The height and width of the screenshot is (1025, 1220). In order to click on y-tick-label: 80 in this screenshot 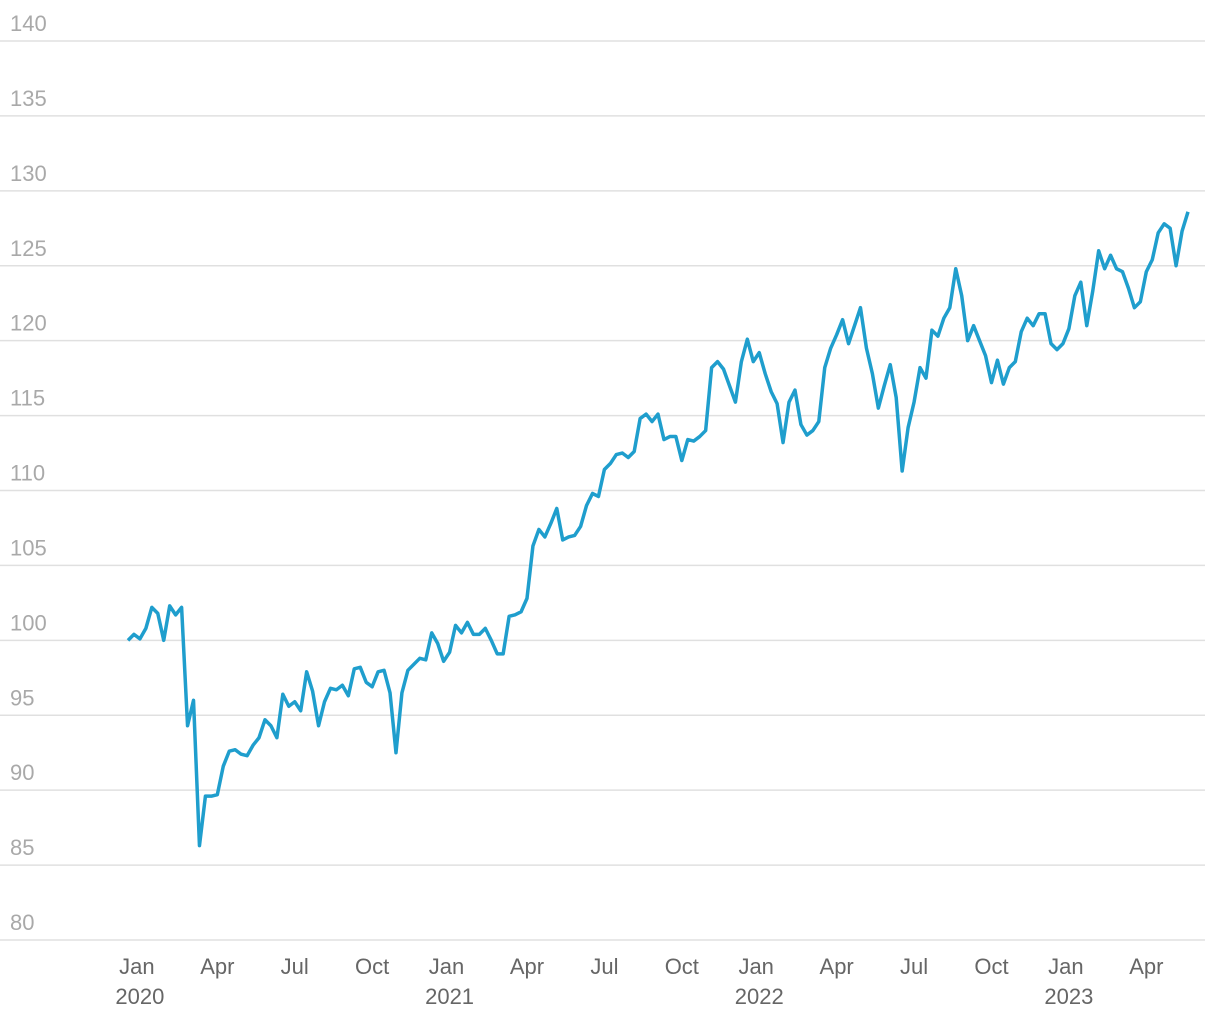, I will do `click(22, 922)`.